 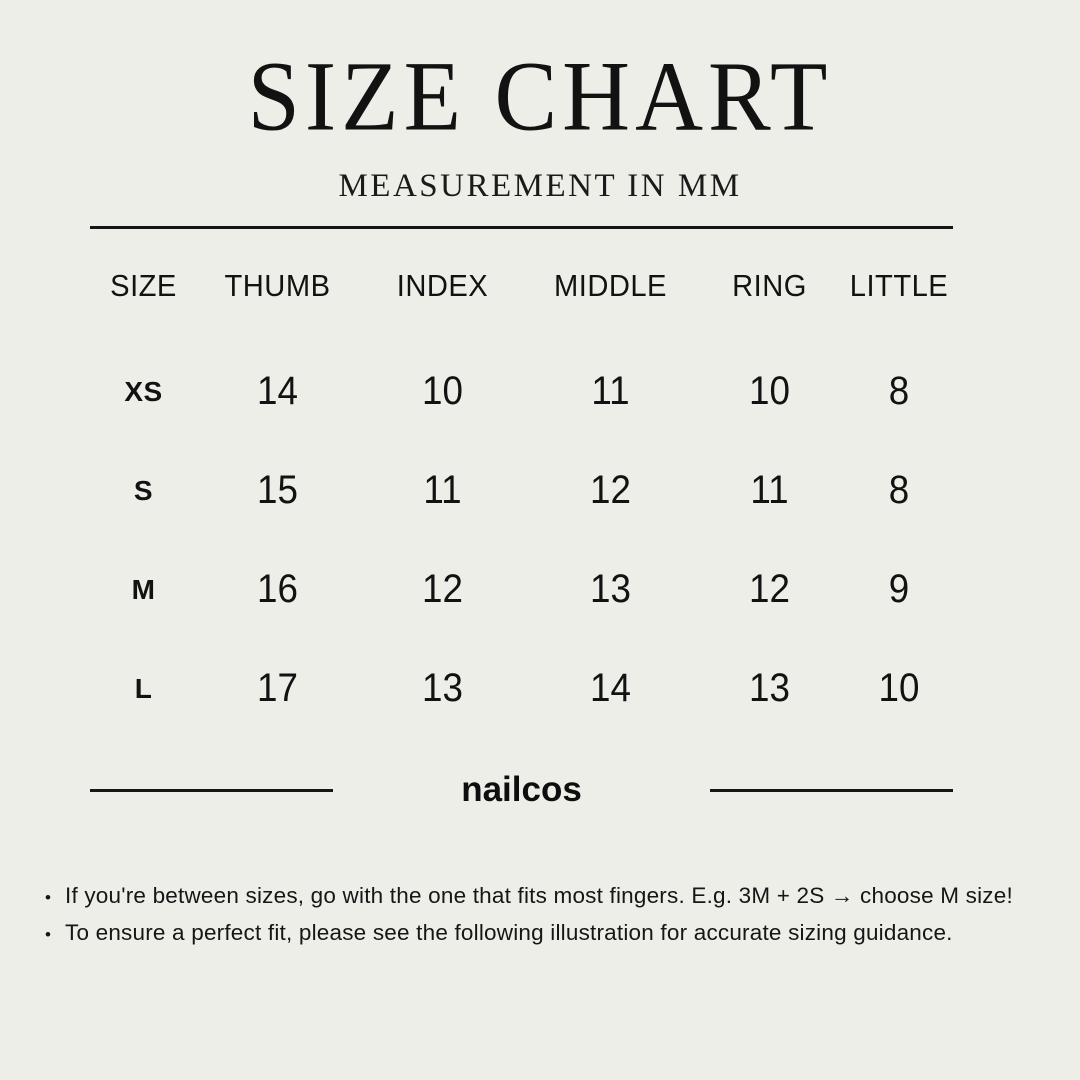 What do you see at coordinates (442, 391) in the screenshot?
I see `cell-xs-index: 10` at bounding box center [442, 391].